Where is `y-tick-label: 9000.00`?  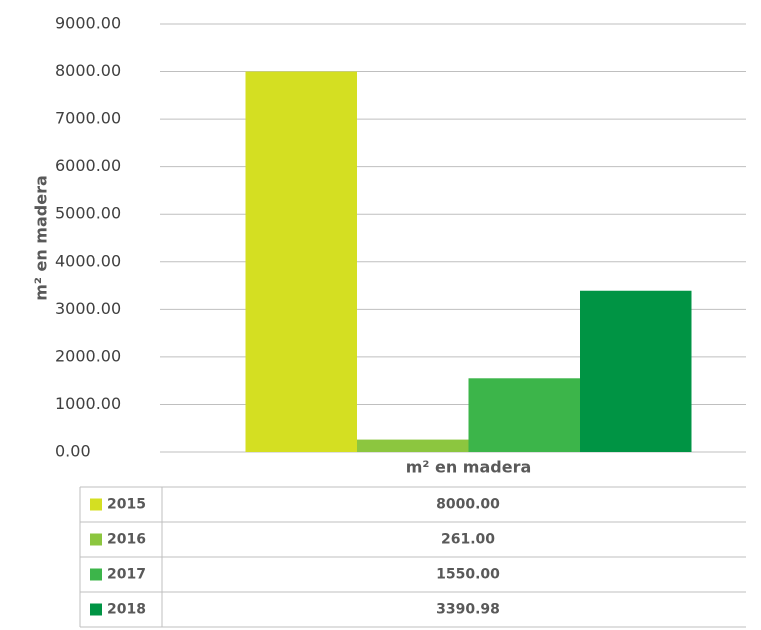
y-tick-label: 9000.00 is located at coordinates (88, 23).